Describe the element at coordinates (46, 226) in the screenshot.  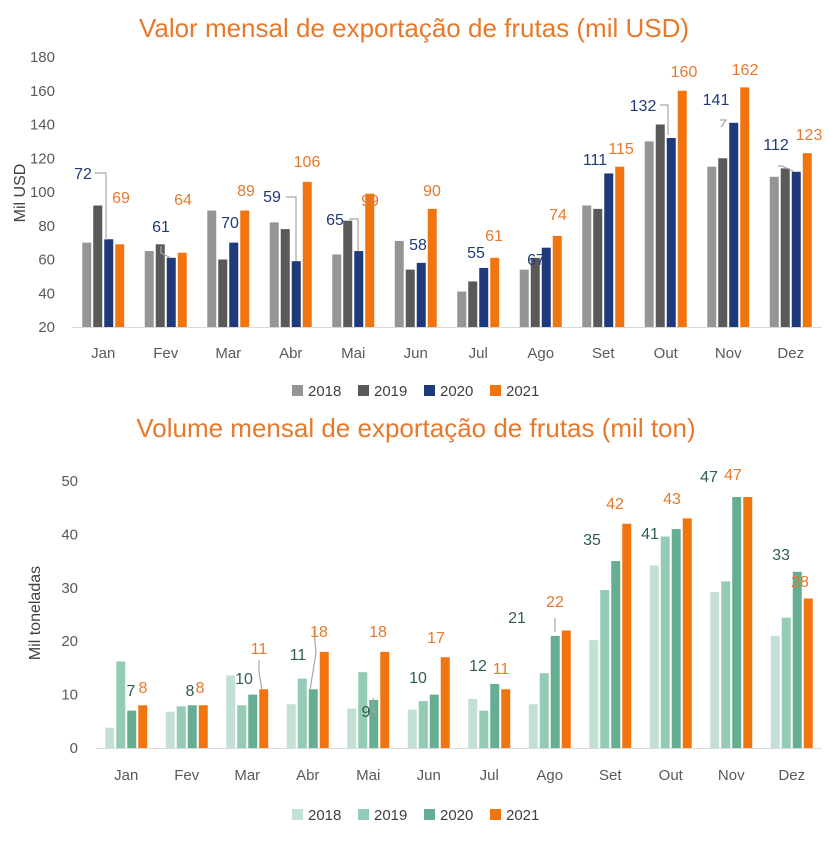
I see `chart1-y-tick-label: 80` at that location.